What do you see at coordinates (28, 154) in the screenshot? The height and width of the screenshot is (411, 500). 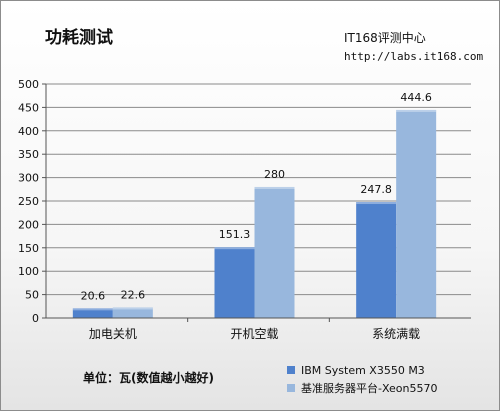 I see `y-tick-label: 350` at bounding box center [28, 154].